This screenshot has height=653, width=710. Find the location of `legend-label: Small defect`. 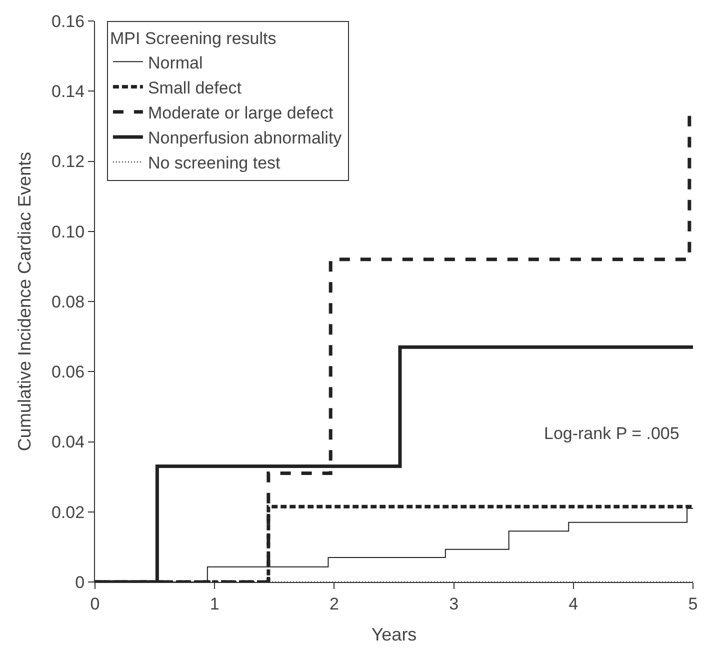

legend-label: Small defect is located at coordinates (195, 88).